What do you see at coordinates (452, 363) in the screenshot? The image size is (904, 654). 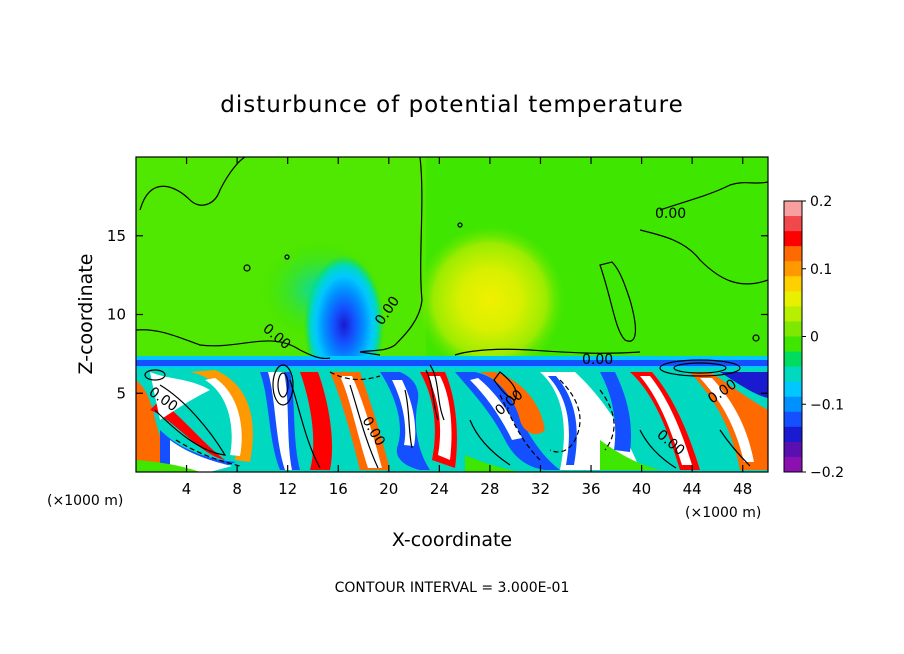 I see `inversion-core` at bounding box center [452, 363].